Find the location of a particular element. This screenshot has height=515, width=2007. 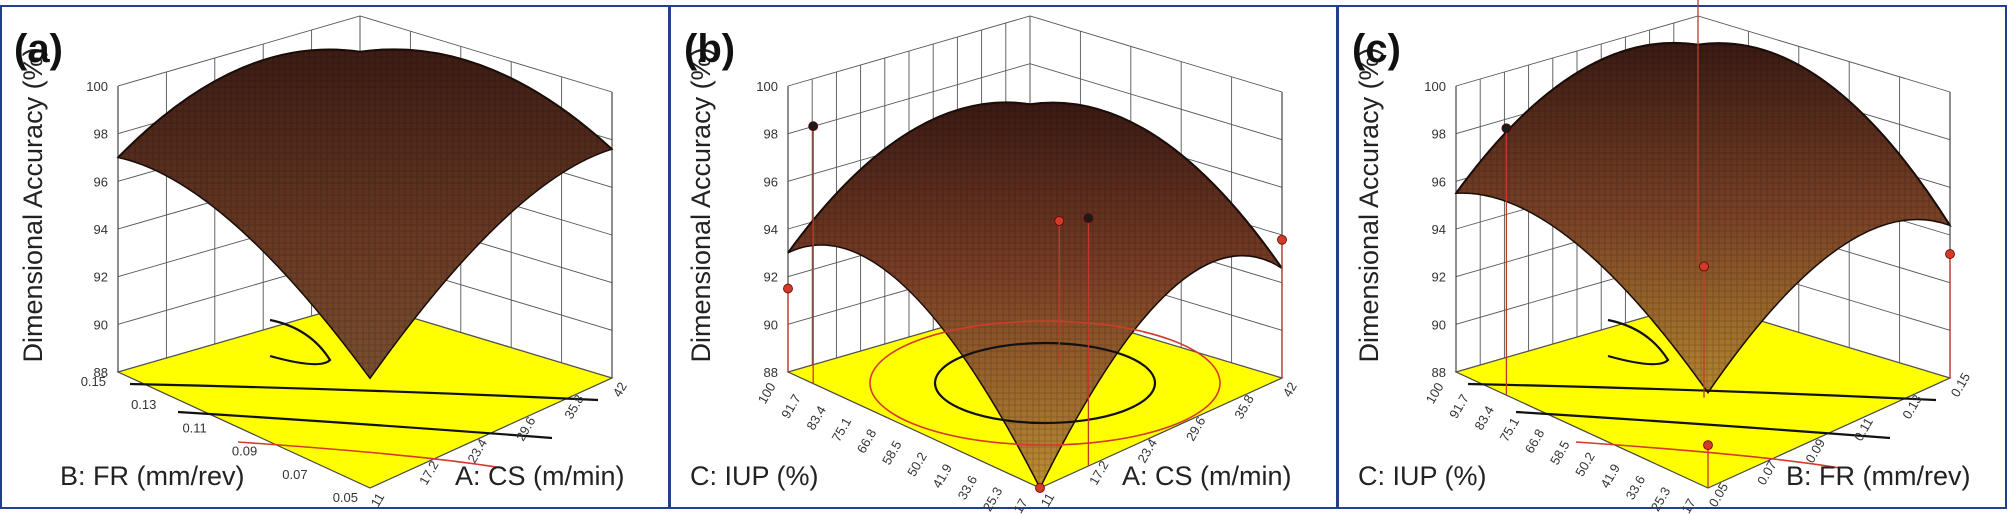

y-axis-title: B: FR (mm/rev) is located at coordinates (1878, 476).